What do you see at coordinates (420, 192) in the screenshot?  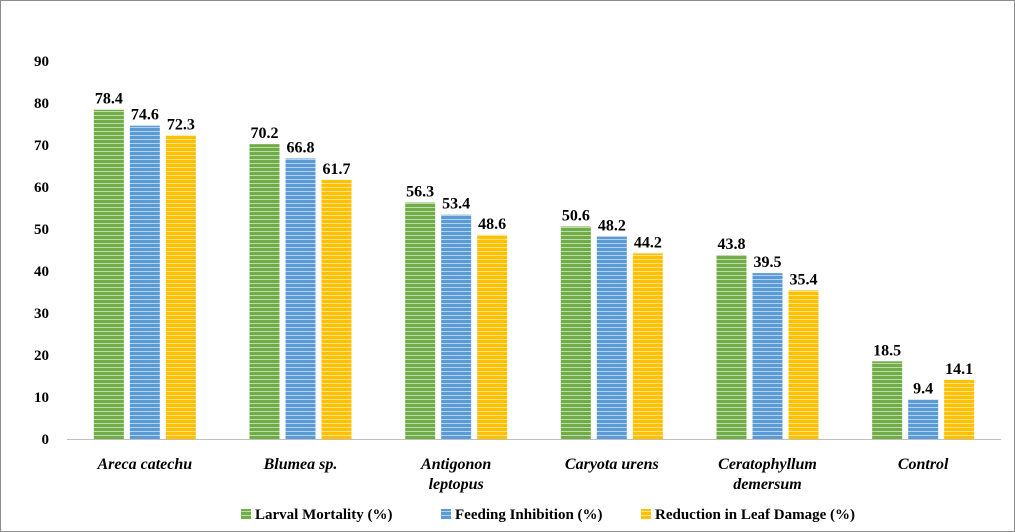 I see `bar-value-label: 56.3` at bounding box center [420, 192].